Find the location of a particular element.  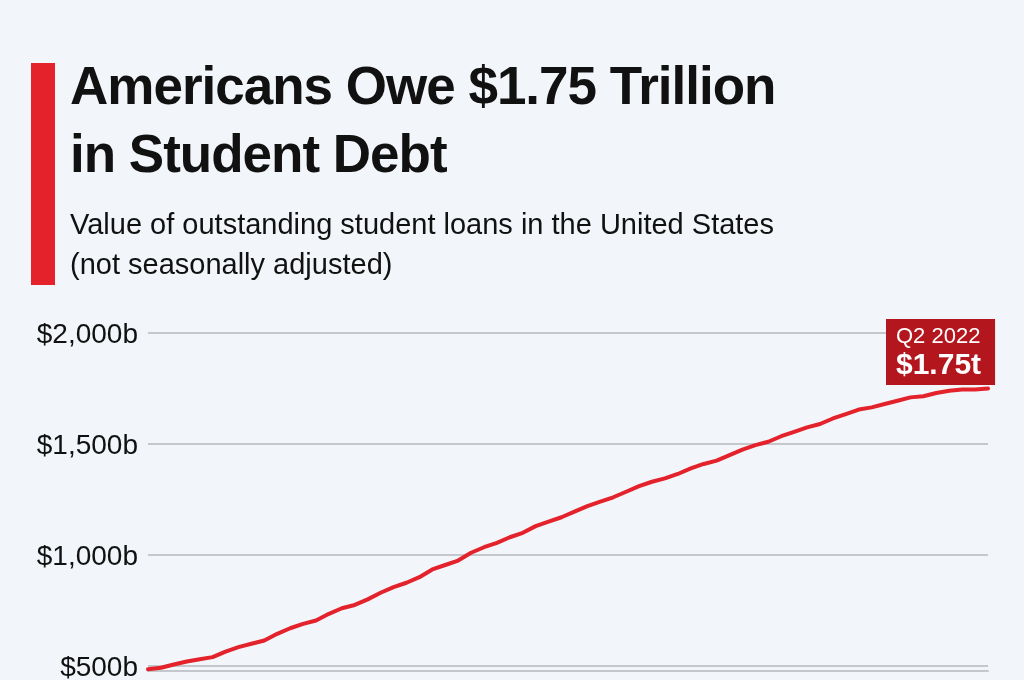

y-tick-label: $1,500b is located at coordinates (87, 444).